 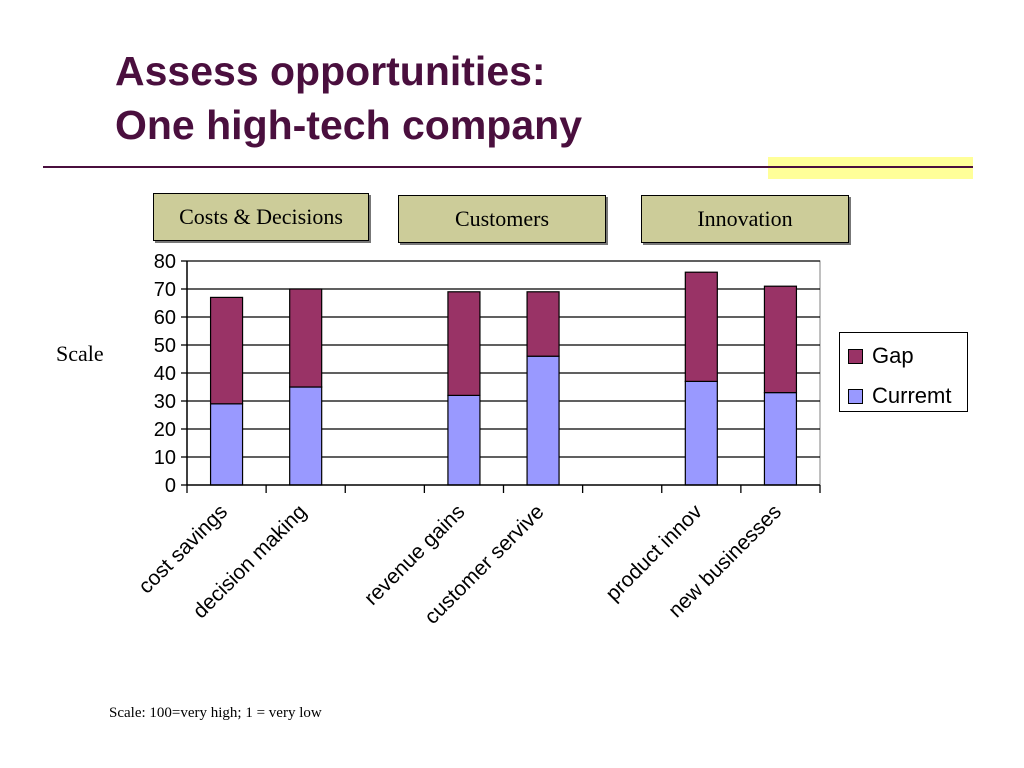 I want to click on legend-item-gap: Gap, so click(x=881, y=355).